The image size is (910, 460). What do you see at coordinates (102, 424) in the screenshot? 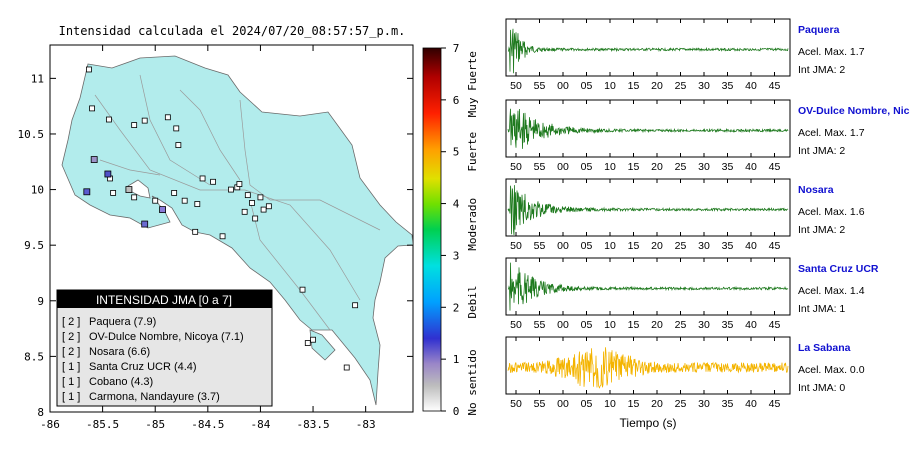
I see `map-x-tick-label: -85.5` at bounding box center [102, 424].